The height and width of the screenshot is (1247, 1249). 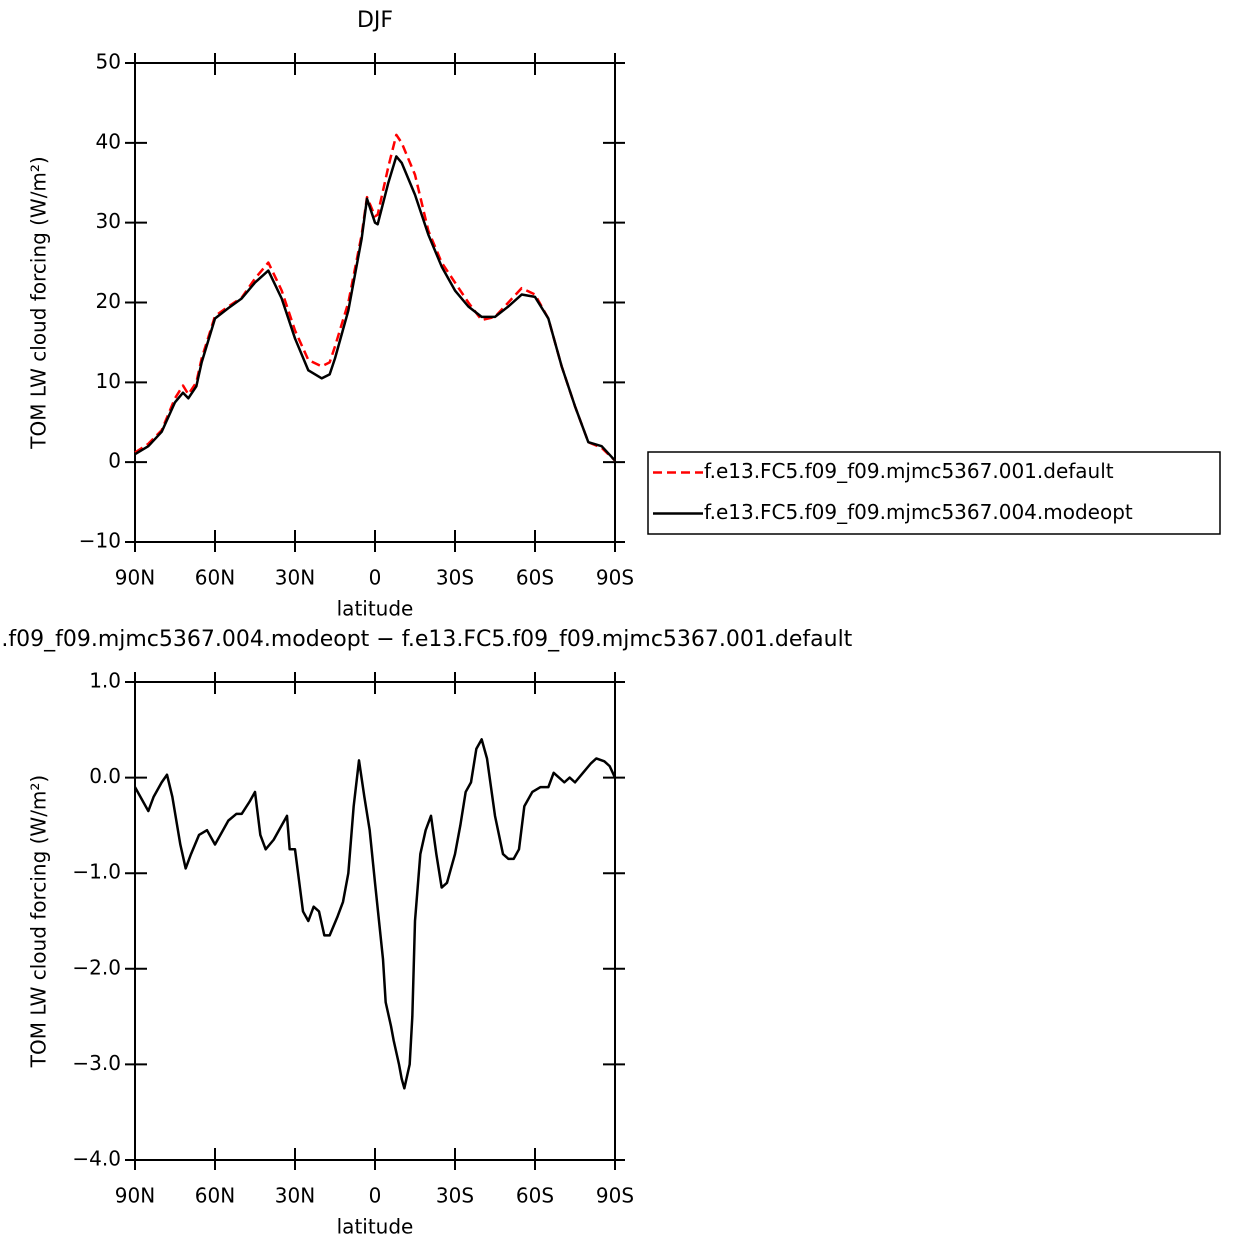 I want to click on y-tick-label: 0.0, so click(x=105, y=776).